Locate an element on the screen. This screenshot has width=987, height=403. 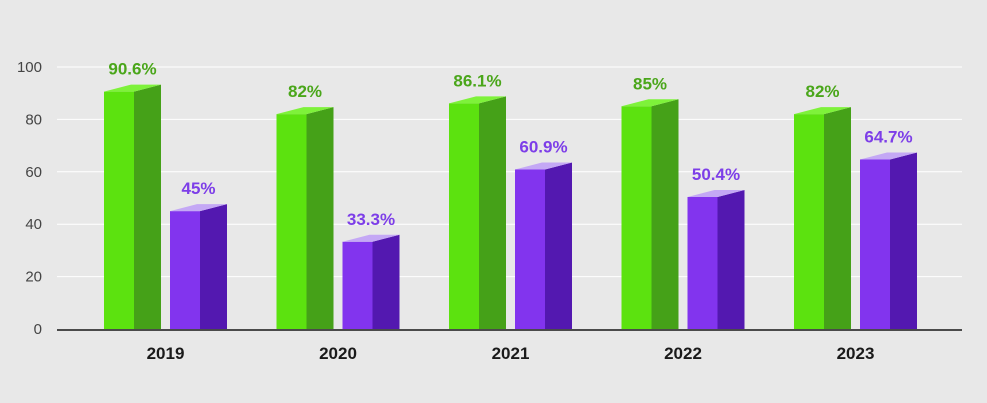
x-tick-label: 2019 is located at coordinates (166, 353).